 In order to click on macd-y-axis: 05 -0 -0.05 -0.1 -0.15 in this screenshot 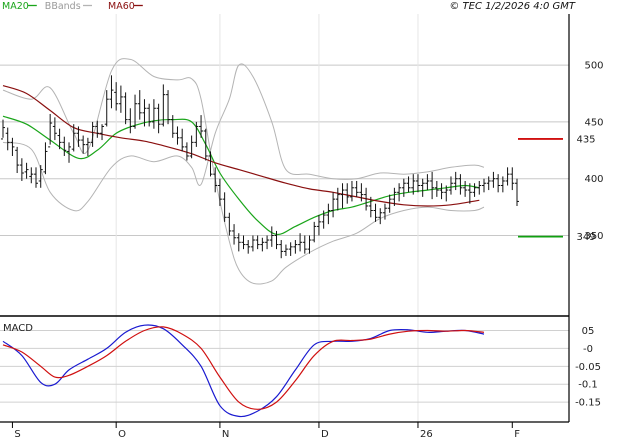, I will do `click(588, 367)`.